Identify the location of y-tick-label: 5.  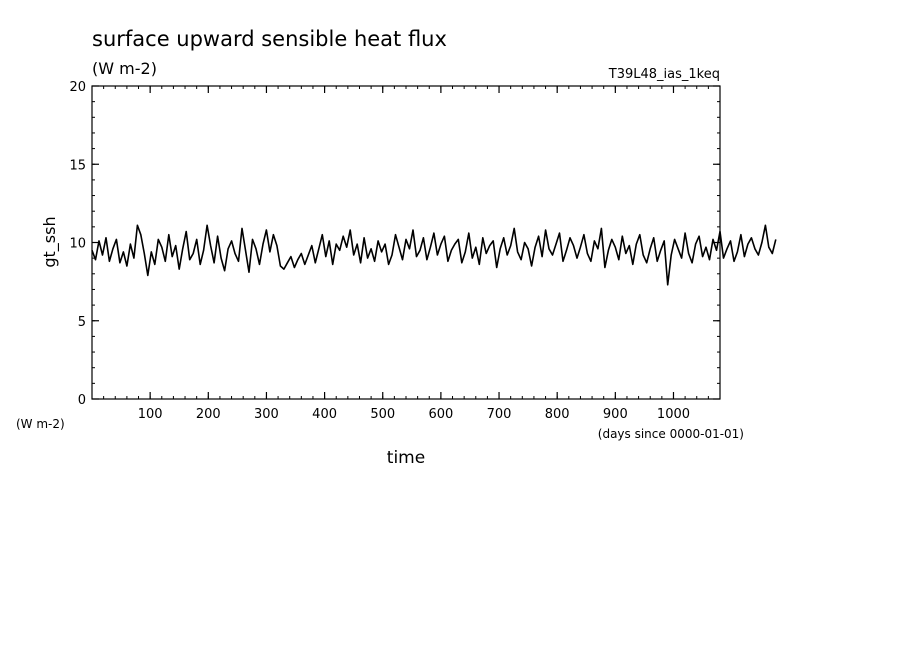
(82, 322).